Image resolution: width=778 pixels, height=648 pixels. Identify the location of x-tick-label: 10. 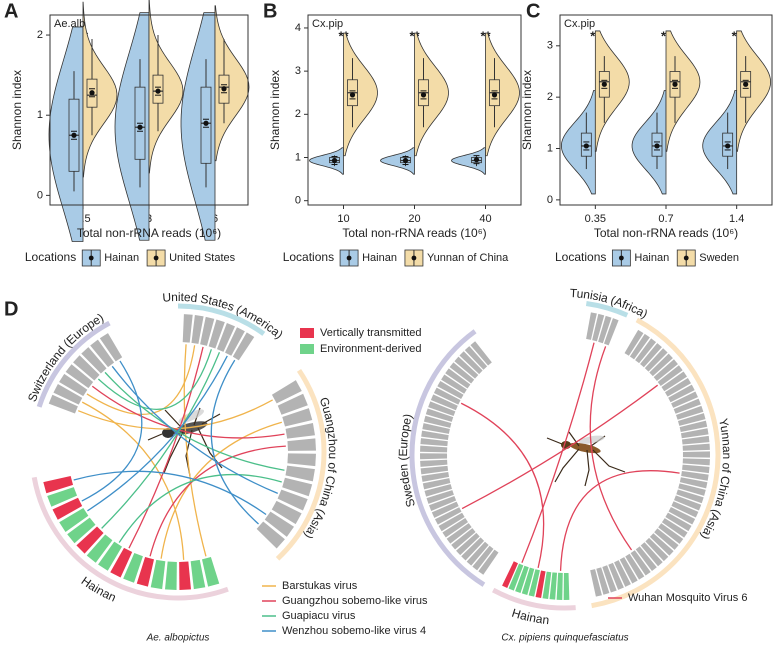
(343, 219).